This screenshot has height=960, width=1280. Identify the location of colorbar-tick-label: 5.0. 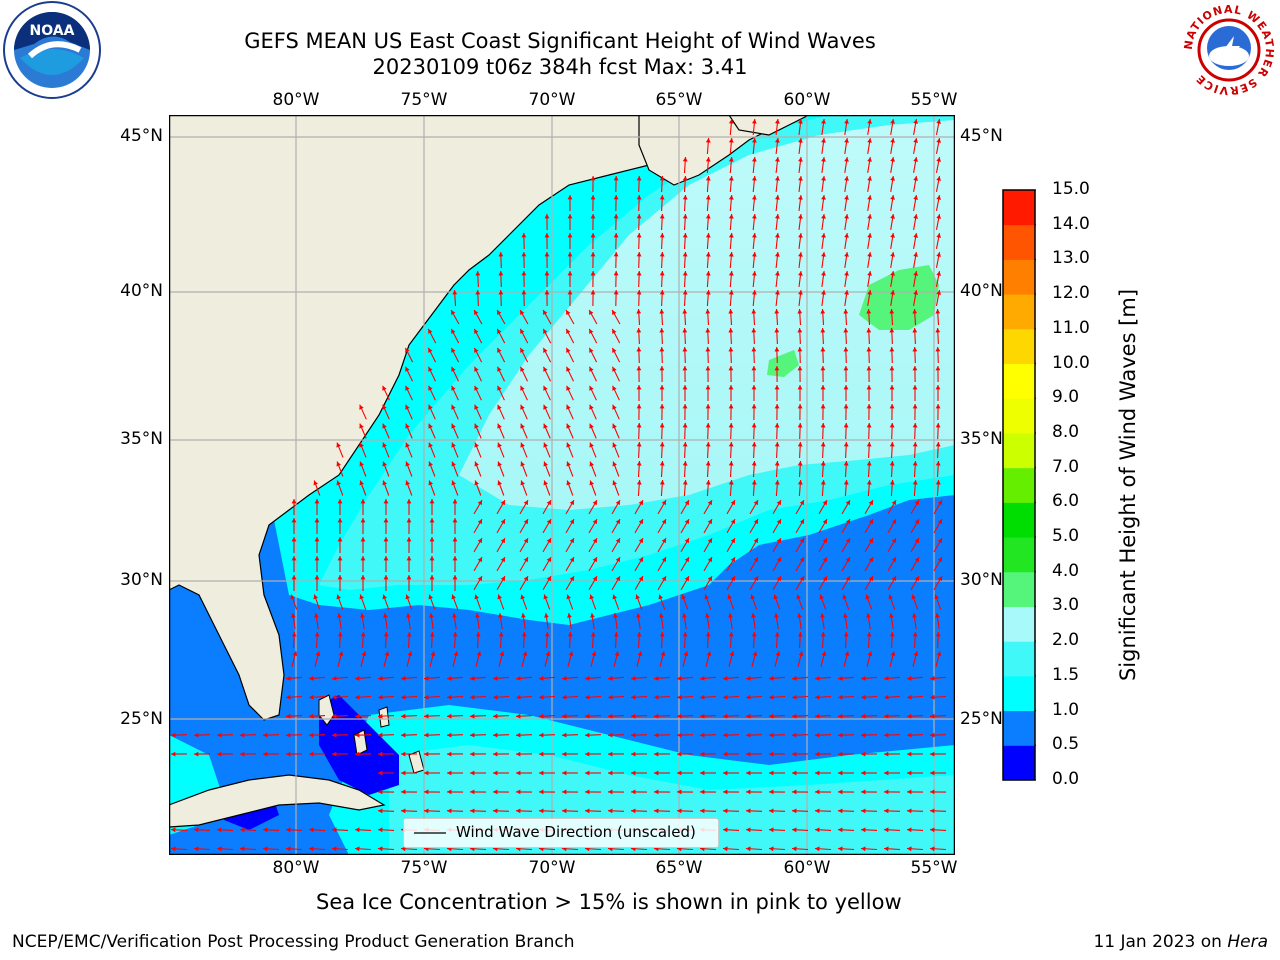
(1066, 536).